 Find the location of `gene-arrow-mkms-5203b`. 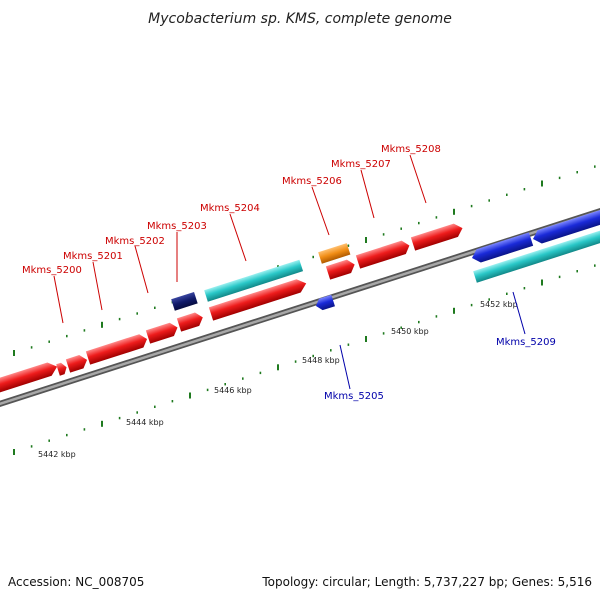

gene-arrow-mkms-5203b is located at coordinates (190, 321).